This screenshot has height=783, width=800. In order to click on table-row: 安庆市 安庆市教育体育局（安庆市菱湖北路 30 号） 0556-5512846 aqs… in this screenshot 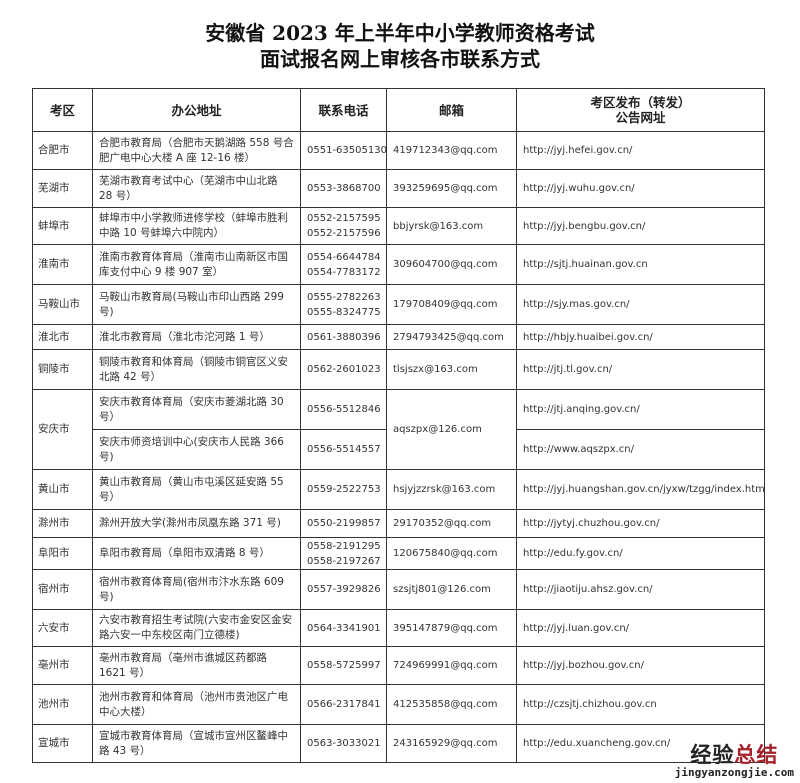, I will do `click(398, 429)`.